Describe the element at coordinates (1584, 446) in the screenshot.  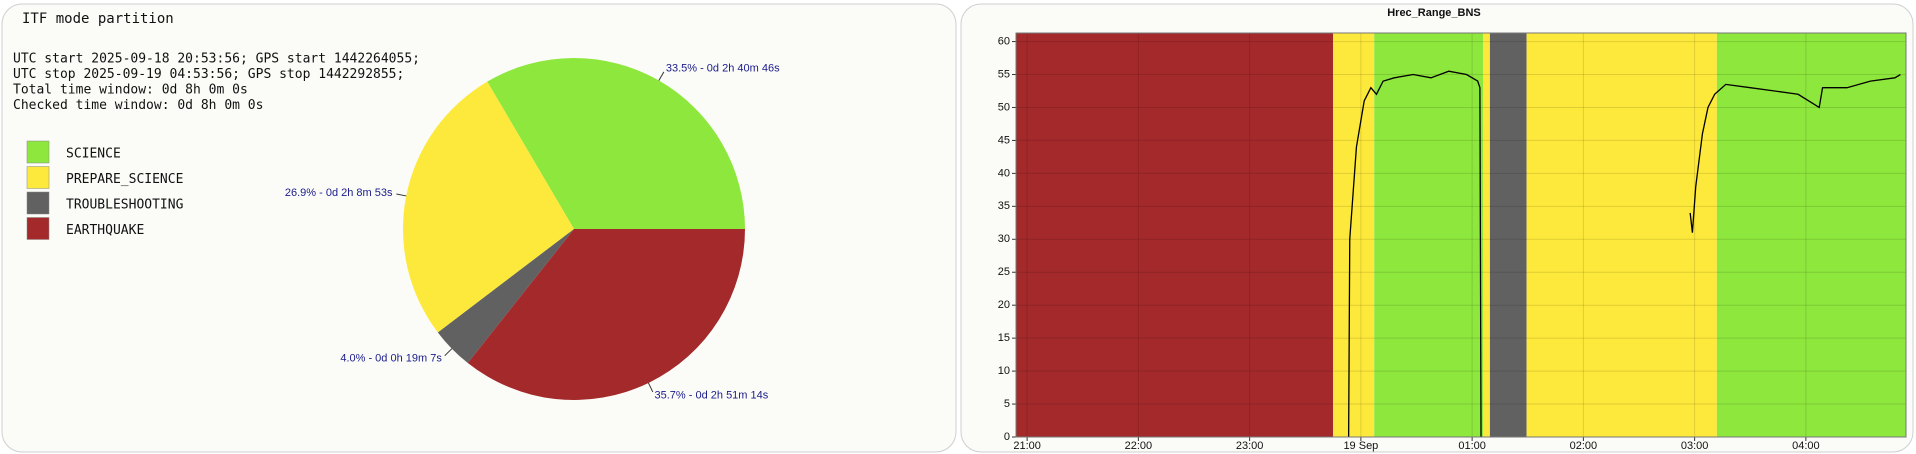
I see `x-tick-label: 02:00` at that location.